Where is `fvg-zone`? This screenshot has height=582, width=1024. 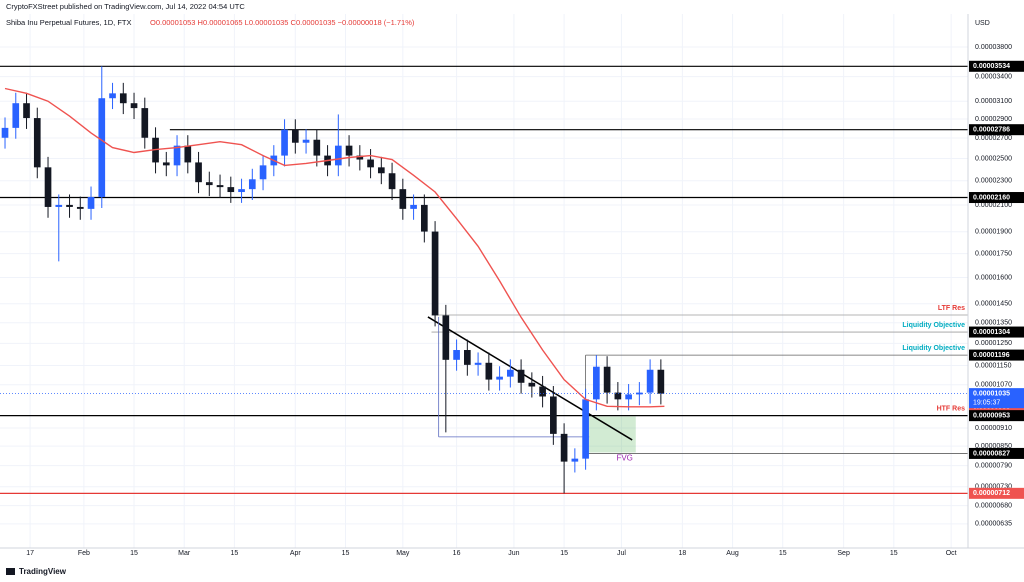
fvg-zone is located at coordinates (610, 434).